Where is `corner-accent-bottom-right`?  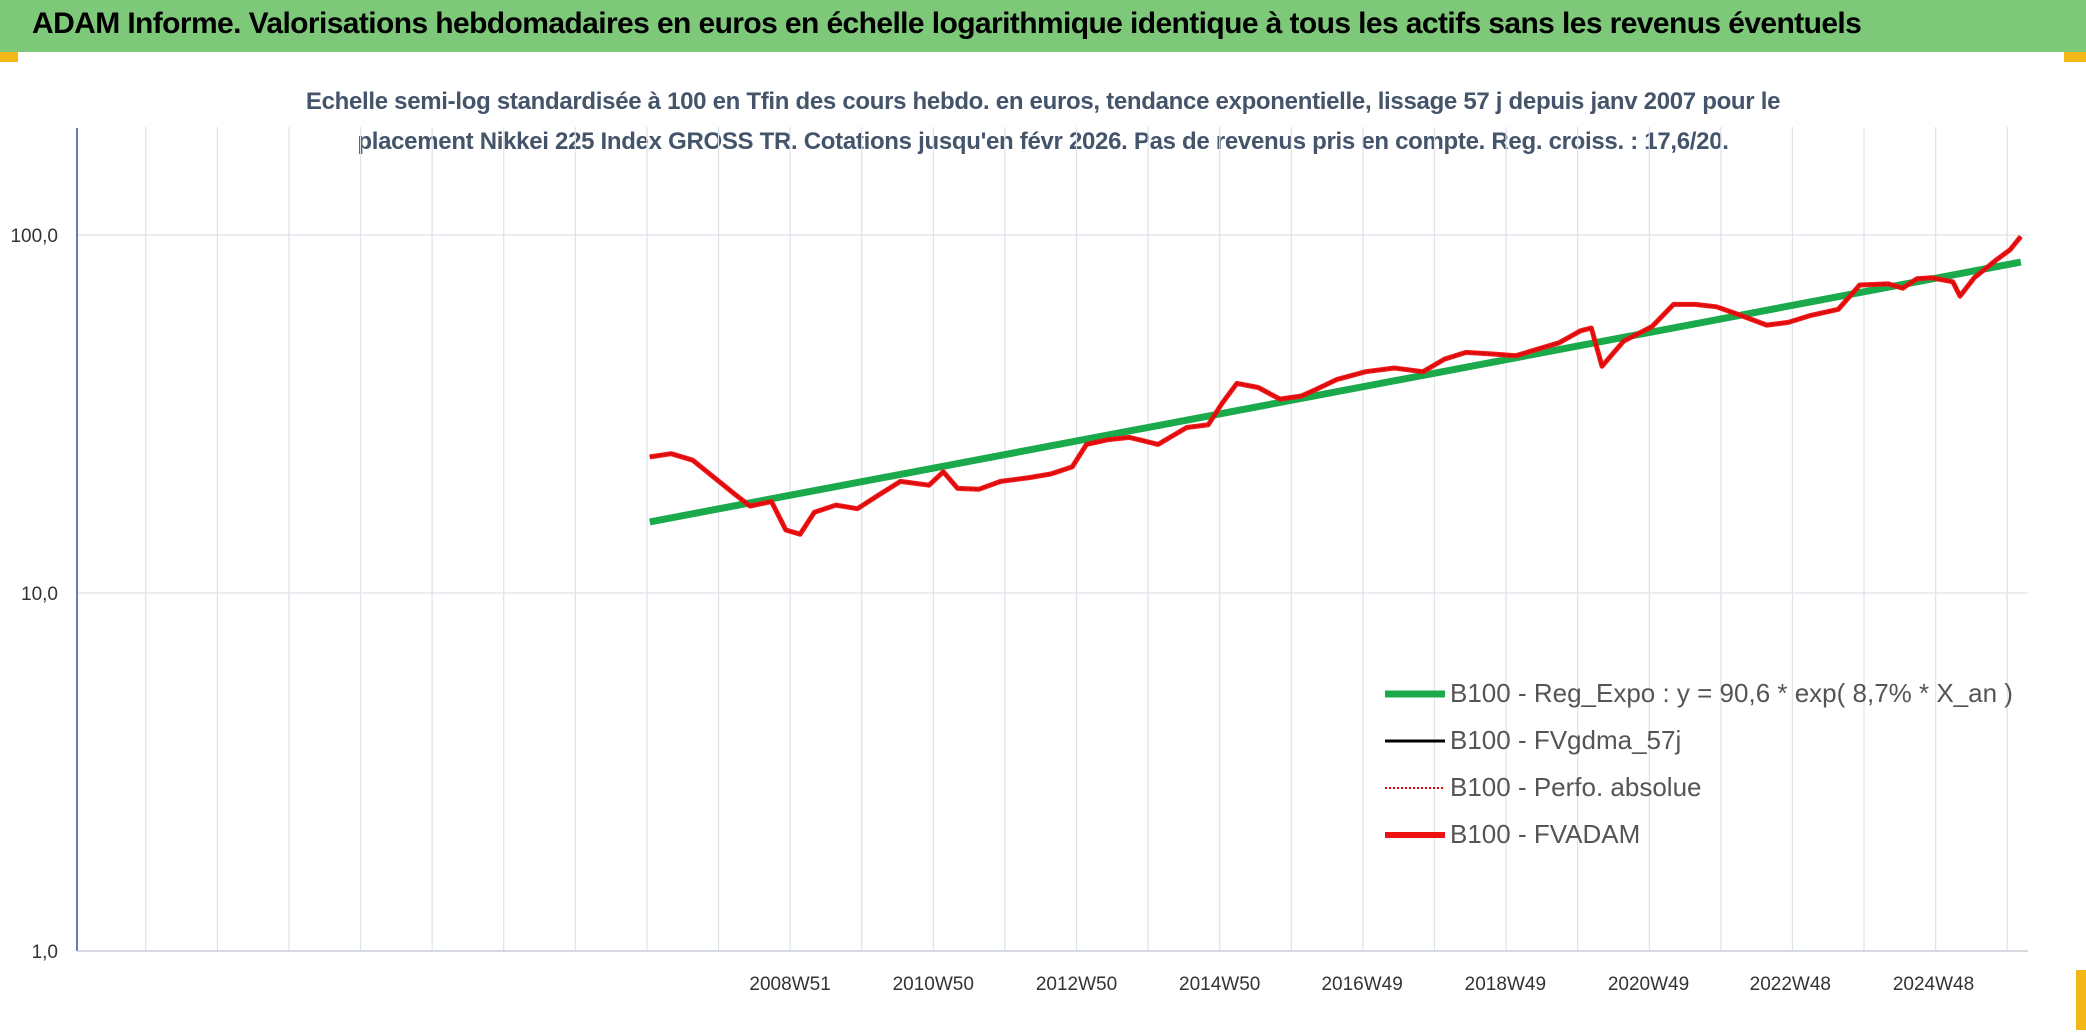 corner-accent-bottom-right is located at coordinates (2081, 1000).